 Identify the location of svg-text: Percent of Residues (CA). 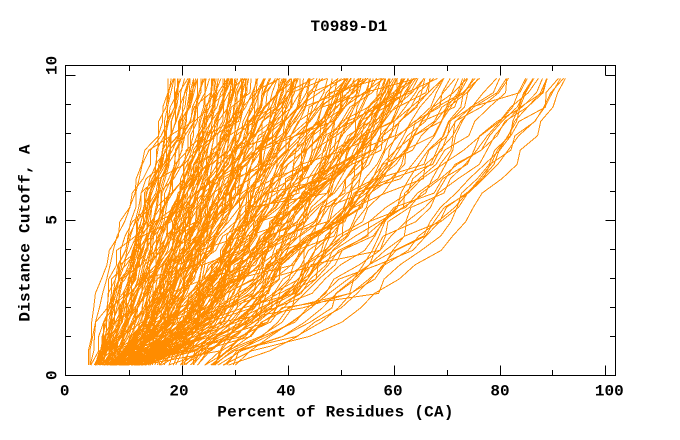
(335, 413).